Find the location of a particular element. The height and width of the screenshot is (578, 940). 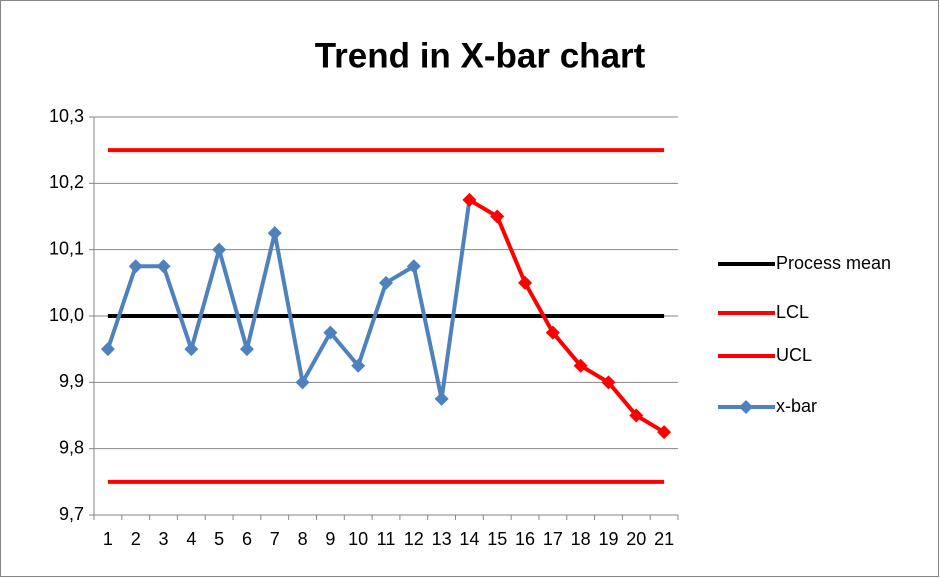

x-tick-label: 17 is located at coordinates (553, 539).